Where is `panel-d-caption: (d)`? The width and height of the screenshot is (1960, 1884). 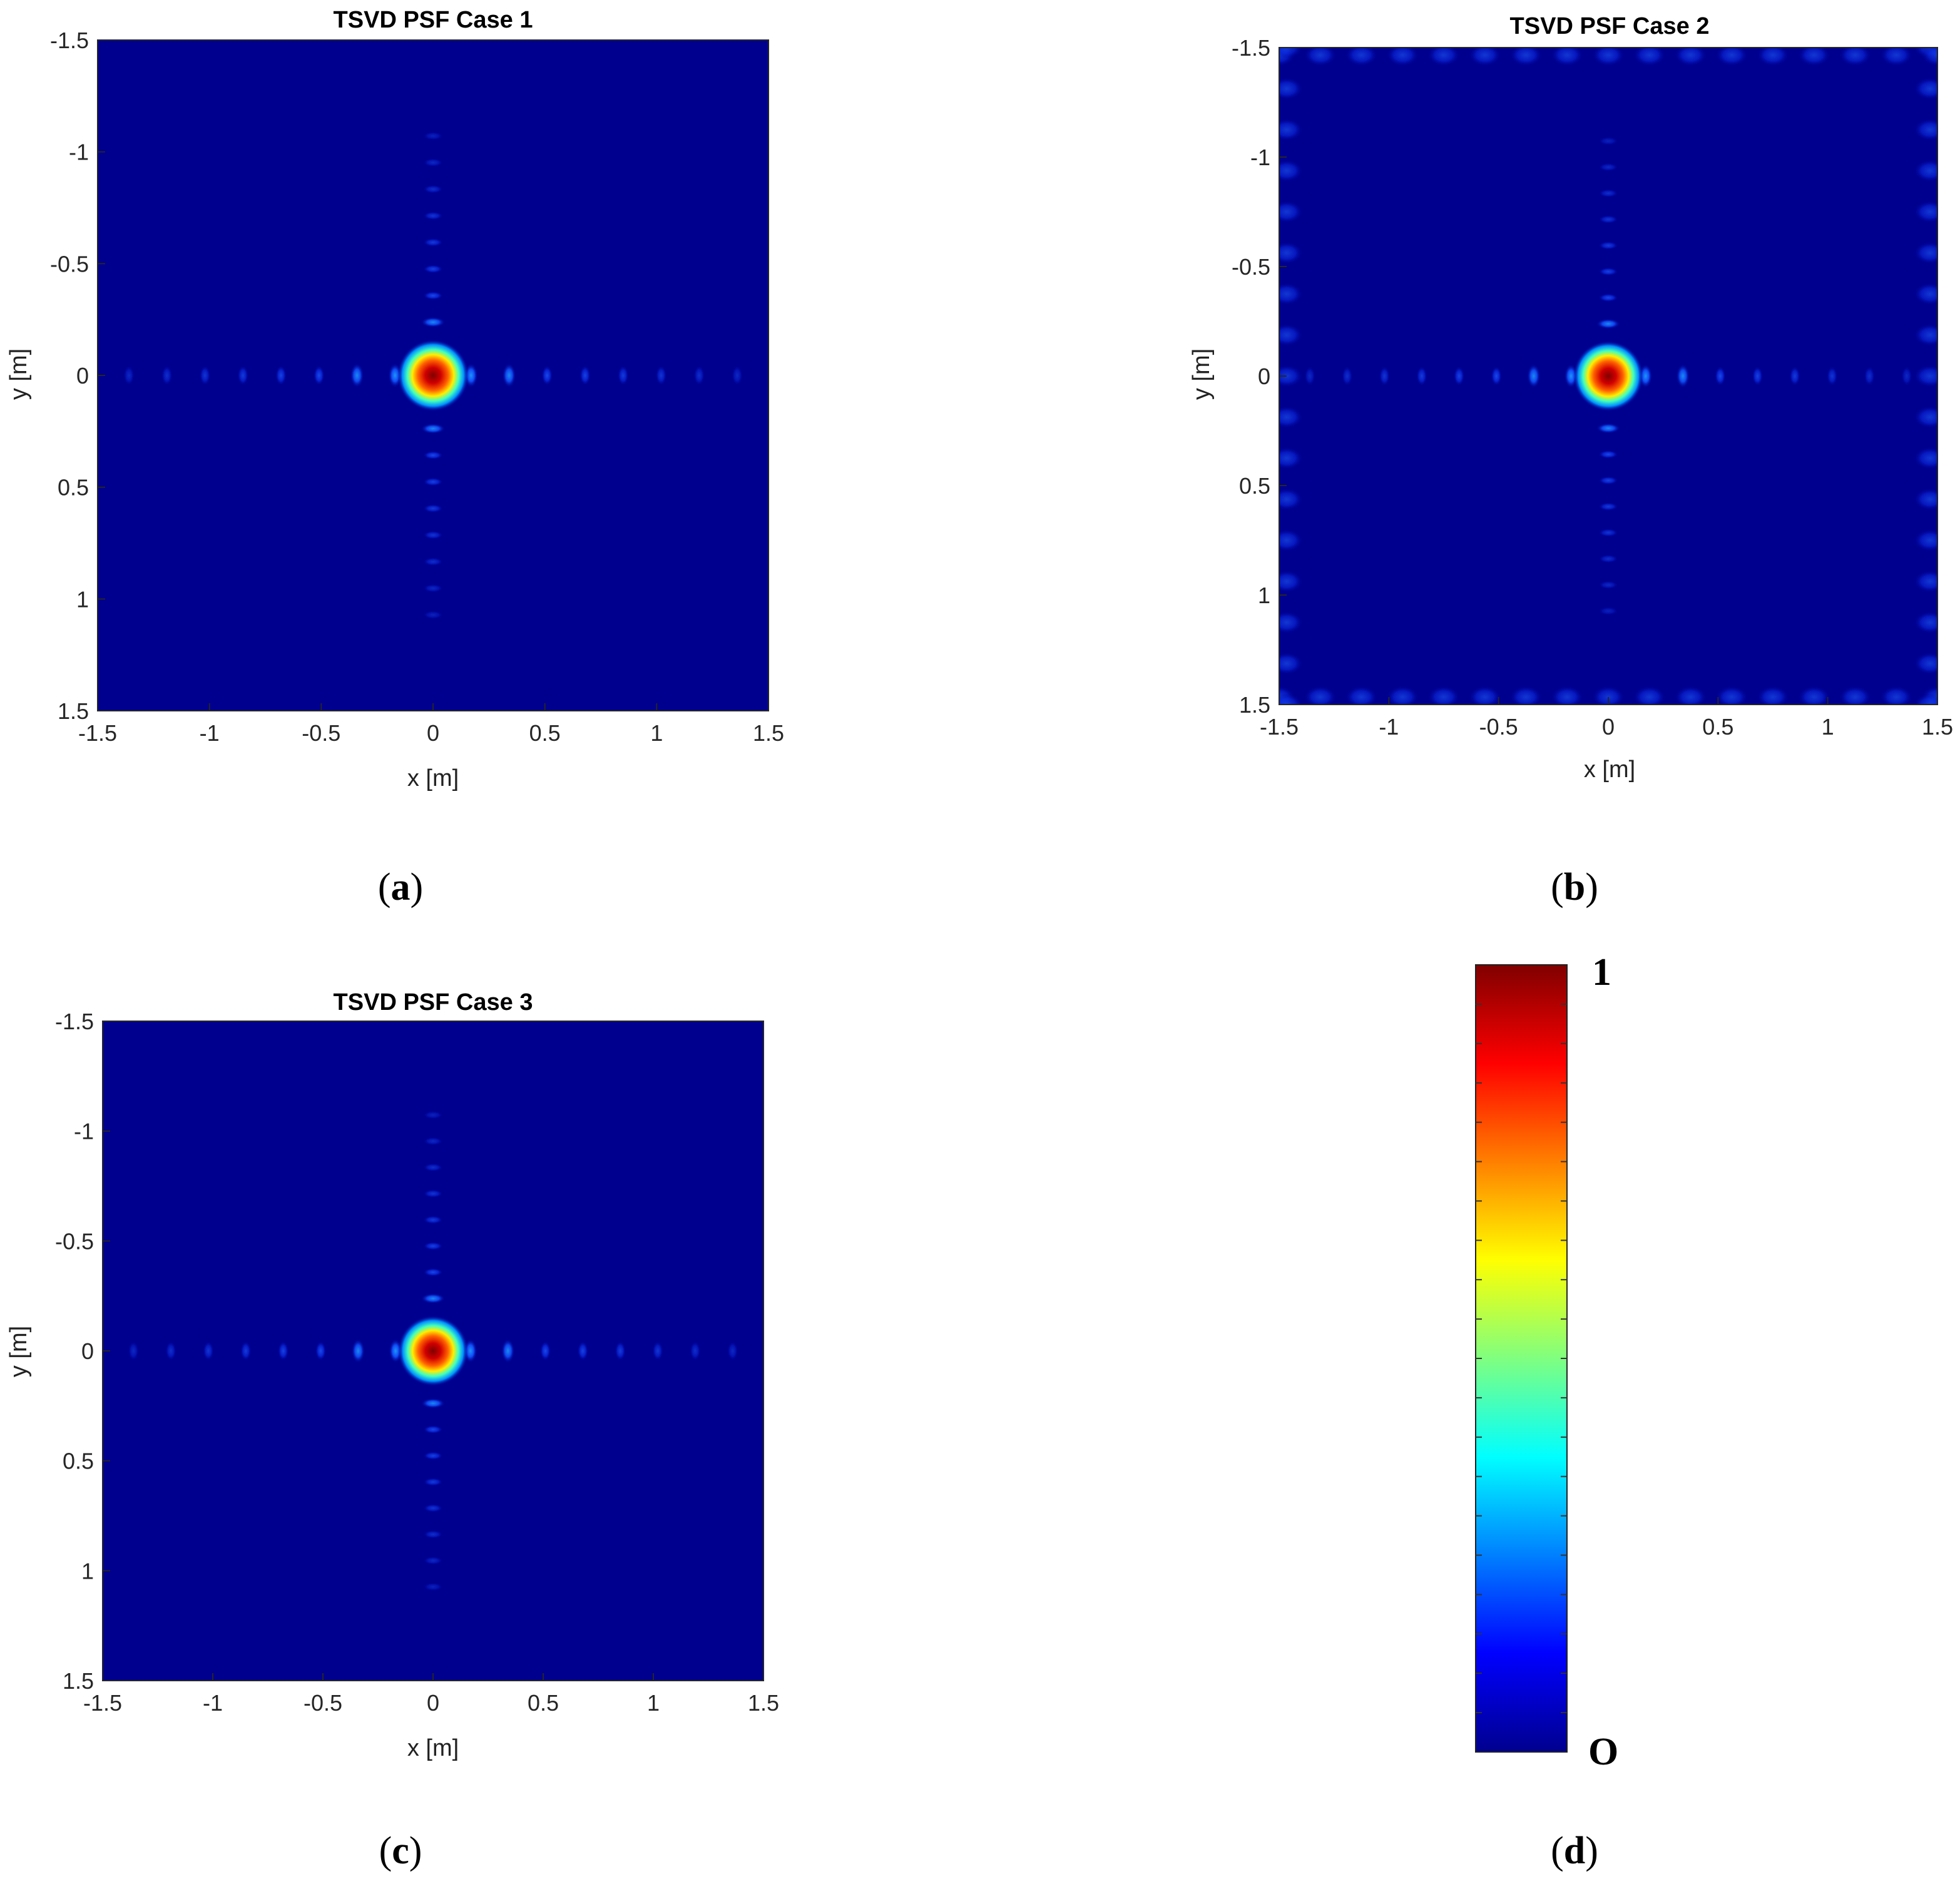 panel-d-caption: (d) is located at coordinates (1574, 1851).